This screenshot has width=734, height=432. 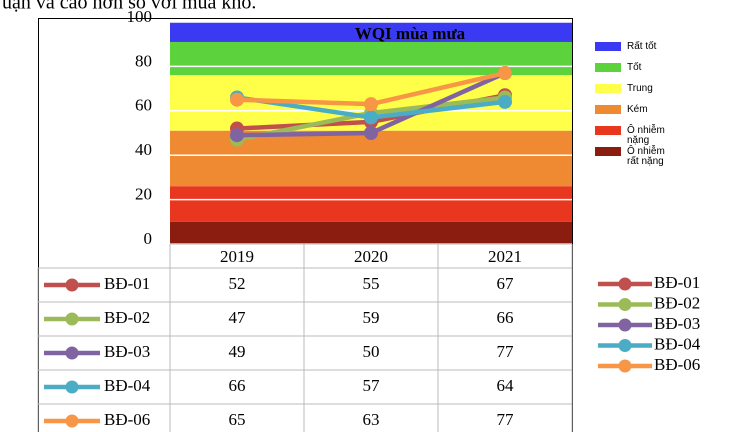 What do you see at coordinates (677, 364) in the screenshot?
I see `legend-label: BĐ-06` at bounding box center [677, 364].